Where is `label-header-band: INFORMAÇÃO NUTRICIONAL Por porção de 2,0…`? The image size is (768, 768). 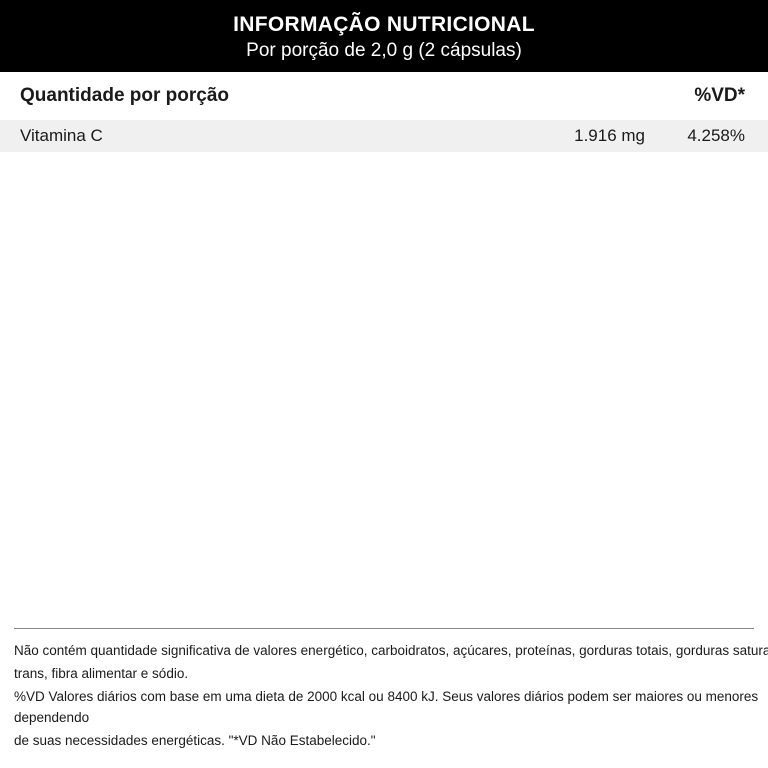 label-header-band: INFORMAÇÃO NUTRICIONAL Por porção de 2,0… is located at coordinates (384, 36).